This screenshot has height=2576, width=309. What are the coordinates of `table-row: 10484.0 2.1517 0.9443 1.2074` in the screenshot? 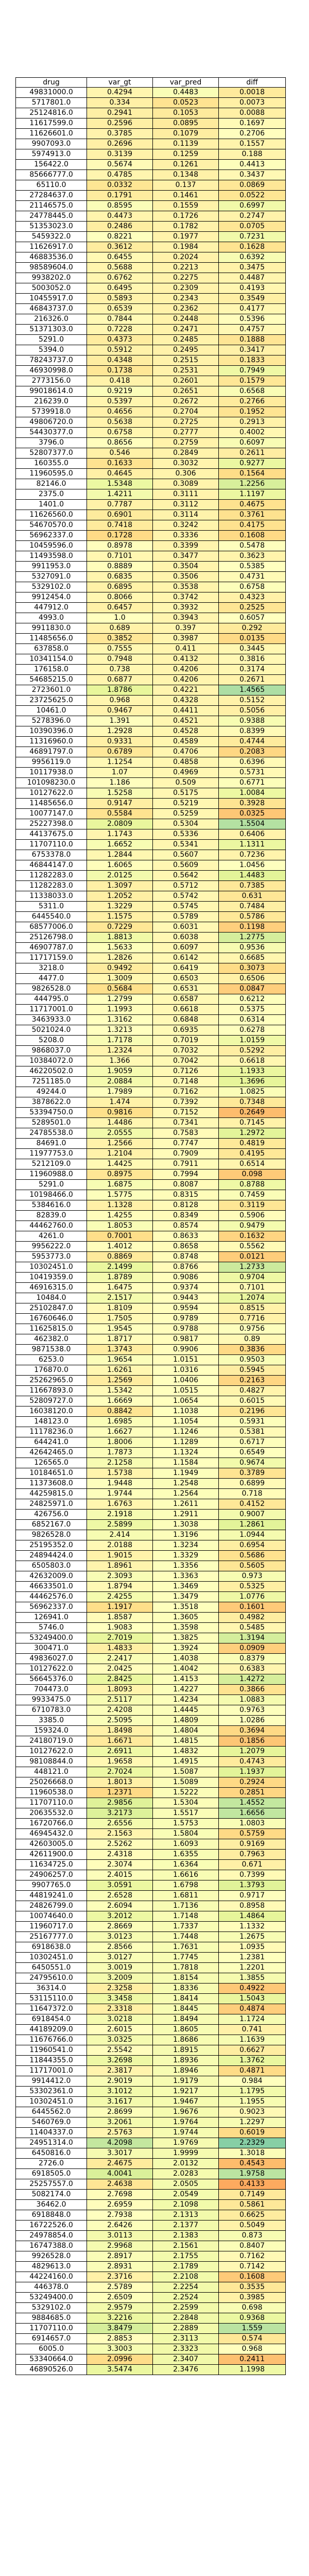 It's located at (150, 1298).